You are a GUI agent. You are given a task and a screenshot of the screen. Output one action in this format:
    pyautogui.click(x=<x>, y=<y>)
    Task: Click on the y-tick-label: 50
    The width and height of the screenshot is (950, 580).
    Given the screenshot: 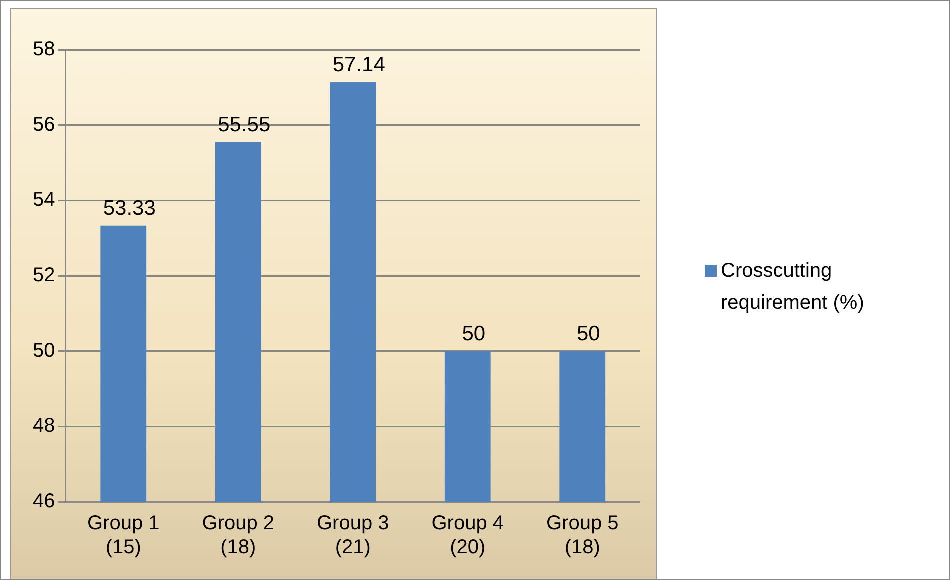 What is the action you would take?
    pyautogui.click(x=44, y=351)
    